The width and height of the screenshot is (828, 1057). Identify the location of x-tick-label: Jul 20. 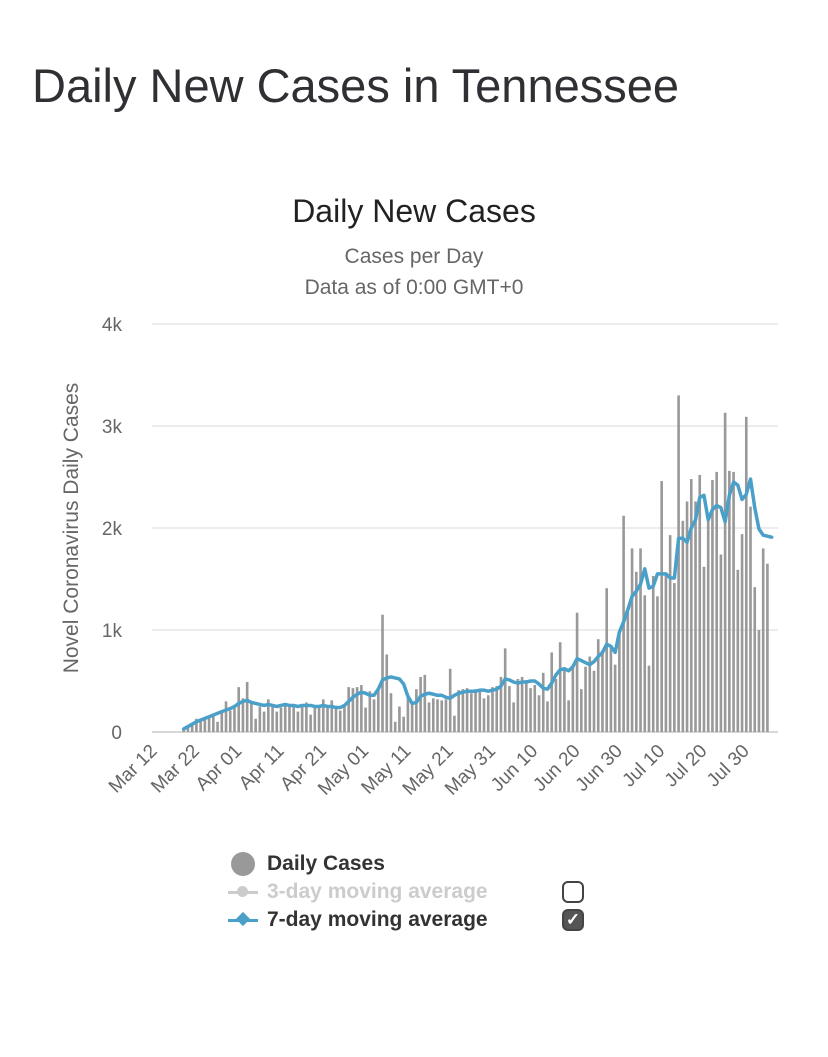
(686, 766).